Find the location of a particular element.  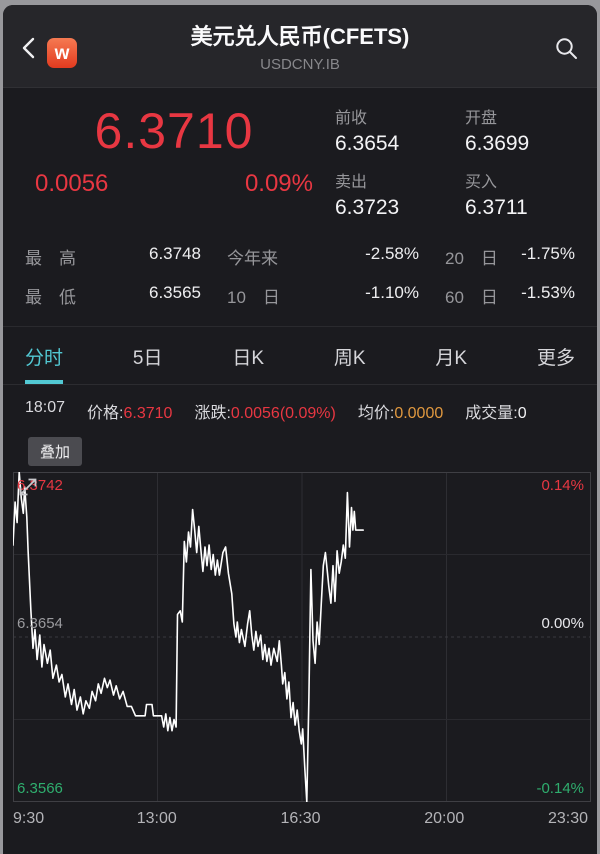

x-tick-label: 13:00 is located at coordinates (156, 818).